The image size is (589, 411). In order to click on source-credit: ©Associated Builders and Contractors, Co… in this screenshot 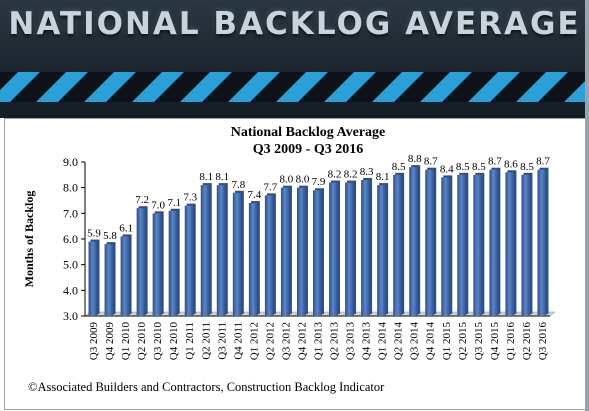, I will do `click(206, 387)`.